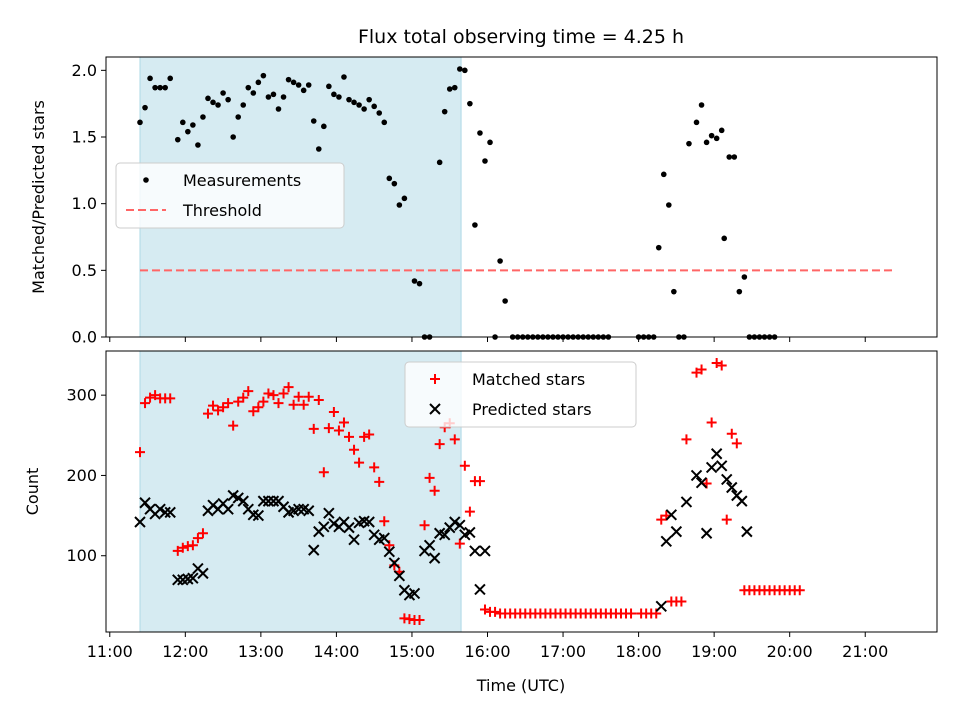 The image size is (960, 725). Describe the element at coordinates (38, 197) in the screenshot. I see `y-axis-title: Matched/Predicted stars` at that location.